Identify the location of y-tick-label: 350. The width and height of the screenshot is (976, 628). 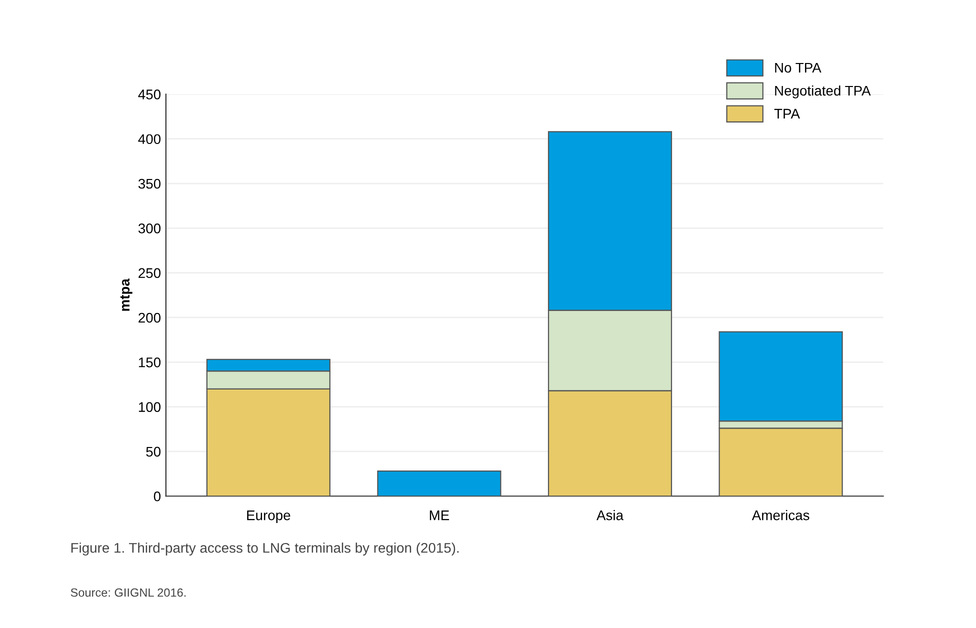
(149, 183).